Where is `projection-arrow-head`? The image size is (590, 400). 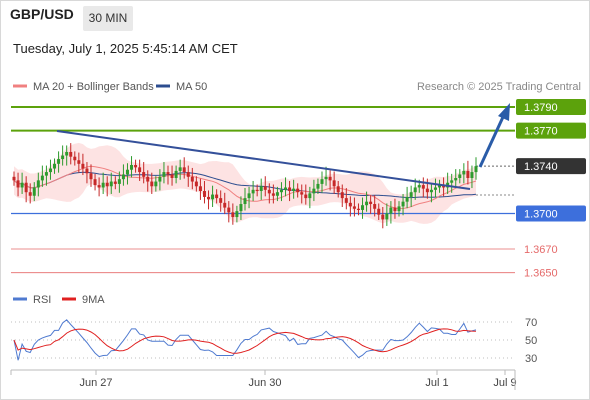
projection-arrow-head is located at coordinates (504, 112).